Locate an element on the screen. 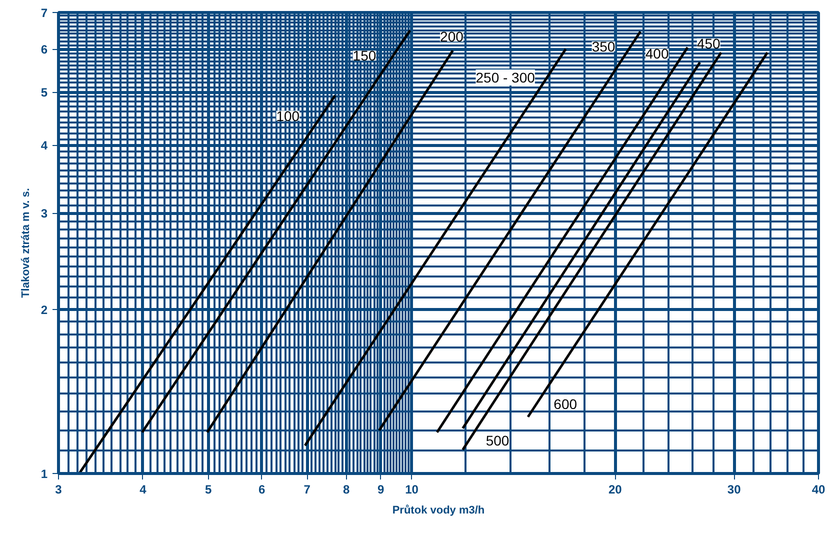 The width and height of the screenshot is (836, 536). annotation: 250 - 300 is located at coordinates (506, 78).